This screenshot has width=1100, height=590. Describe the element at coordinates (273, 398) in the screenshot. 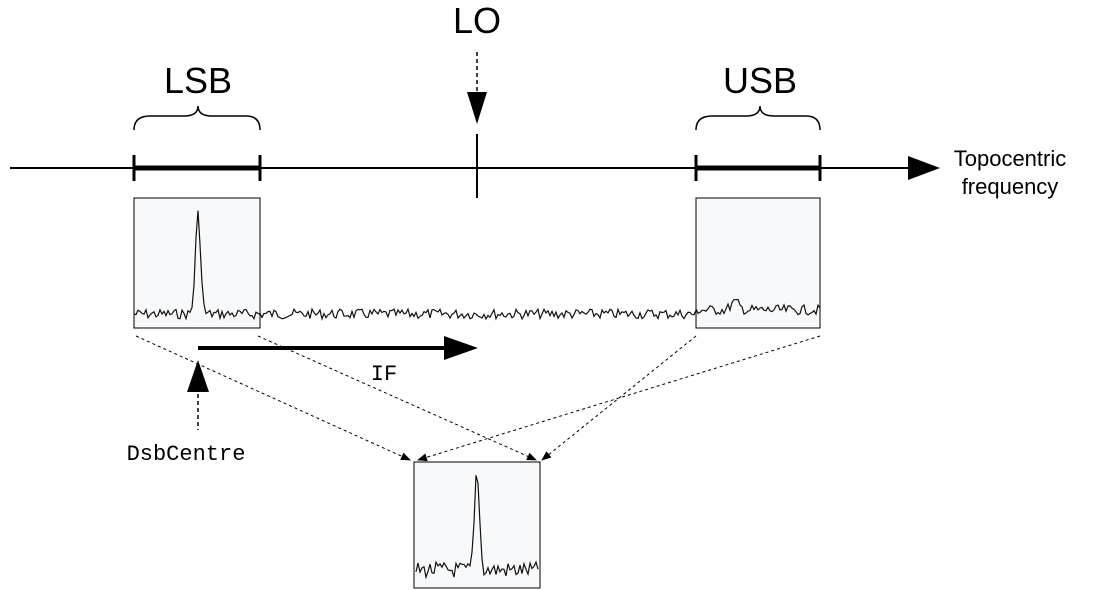

I see `mapping-line-lsb-left` at that location.